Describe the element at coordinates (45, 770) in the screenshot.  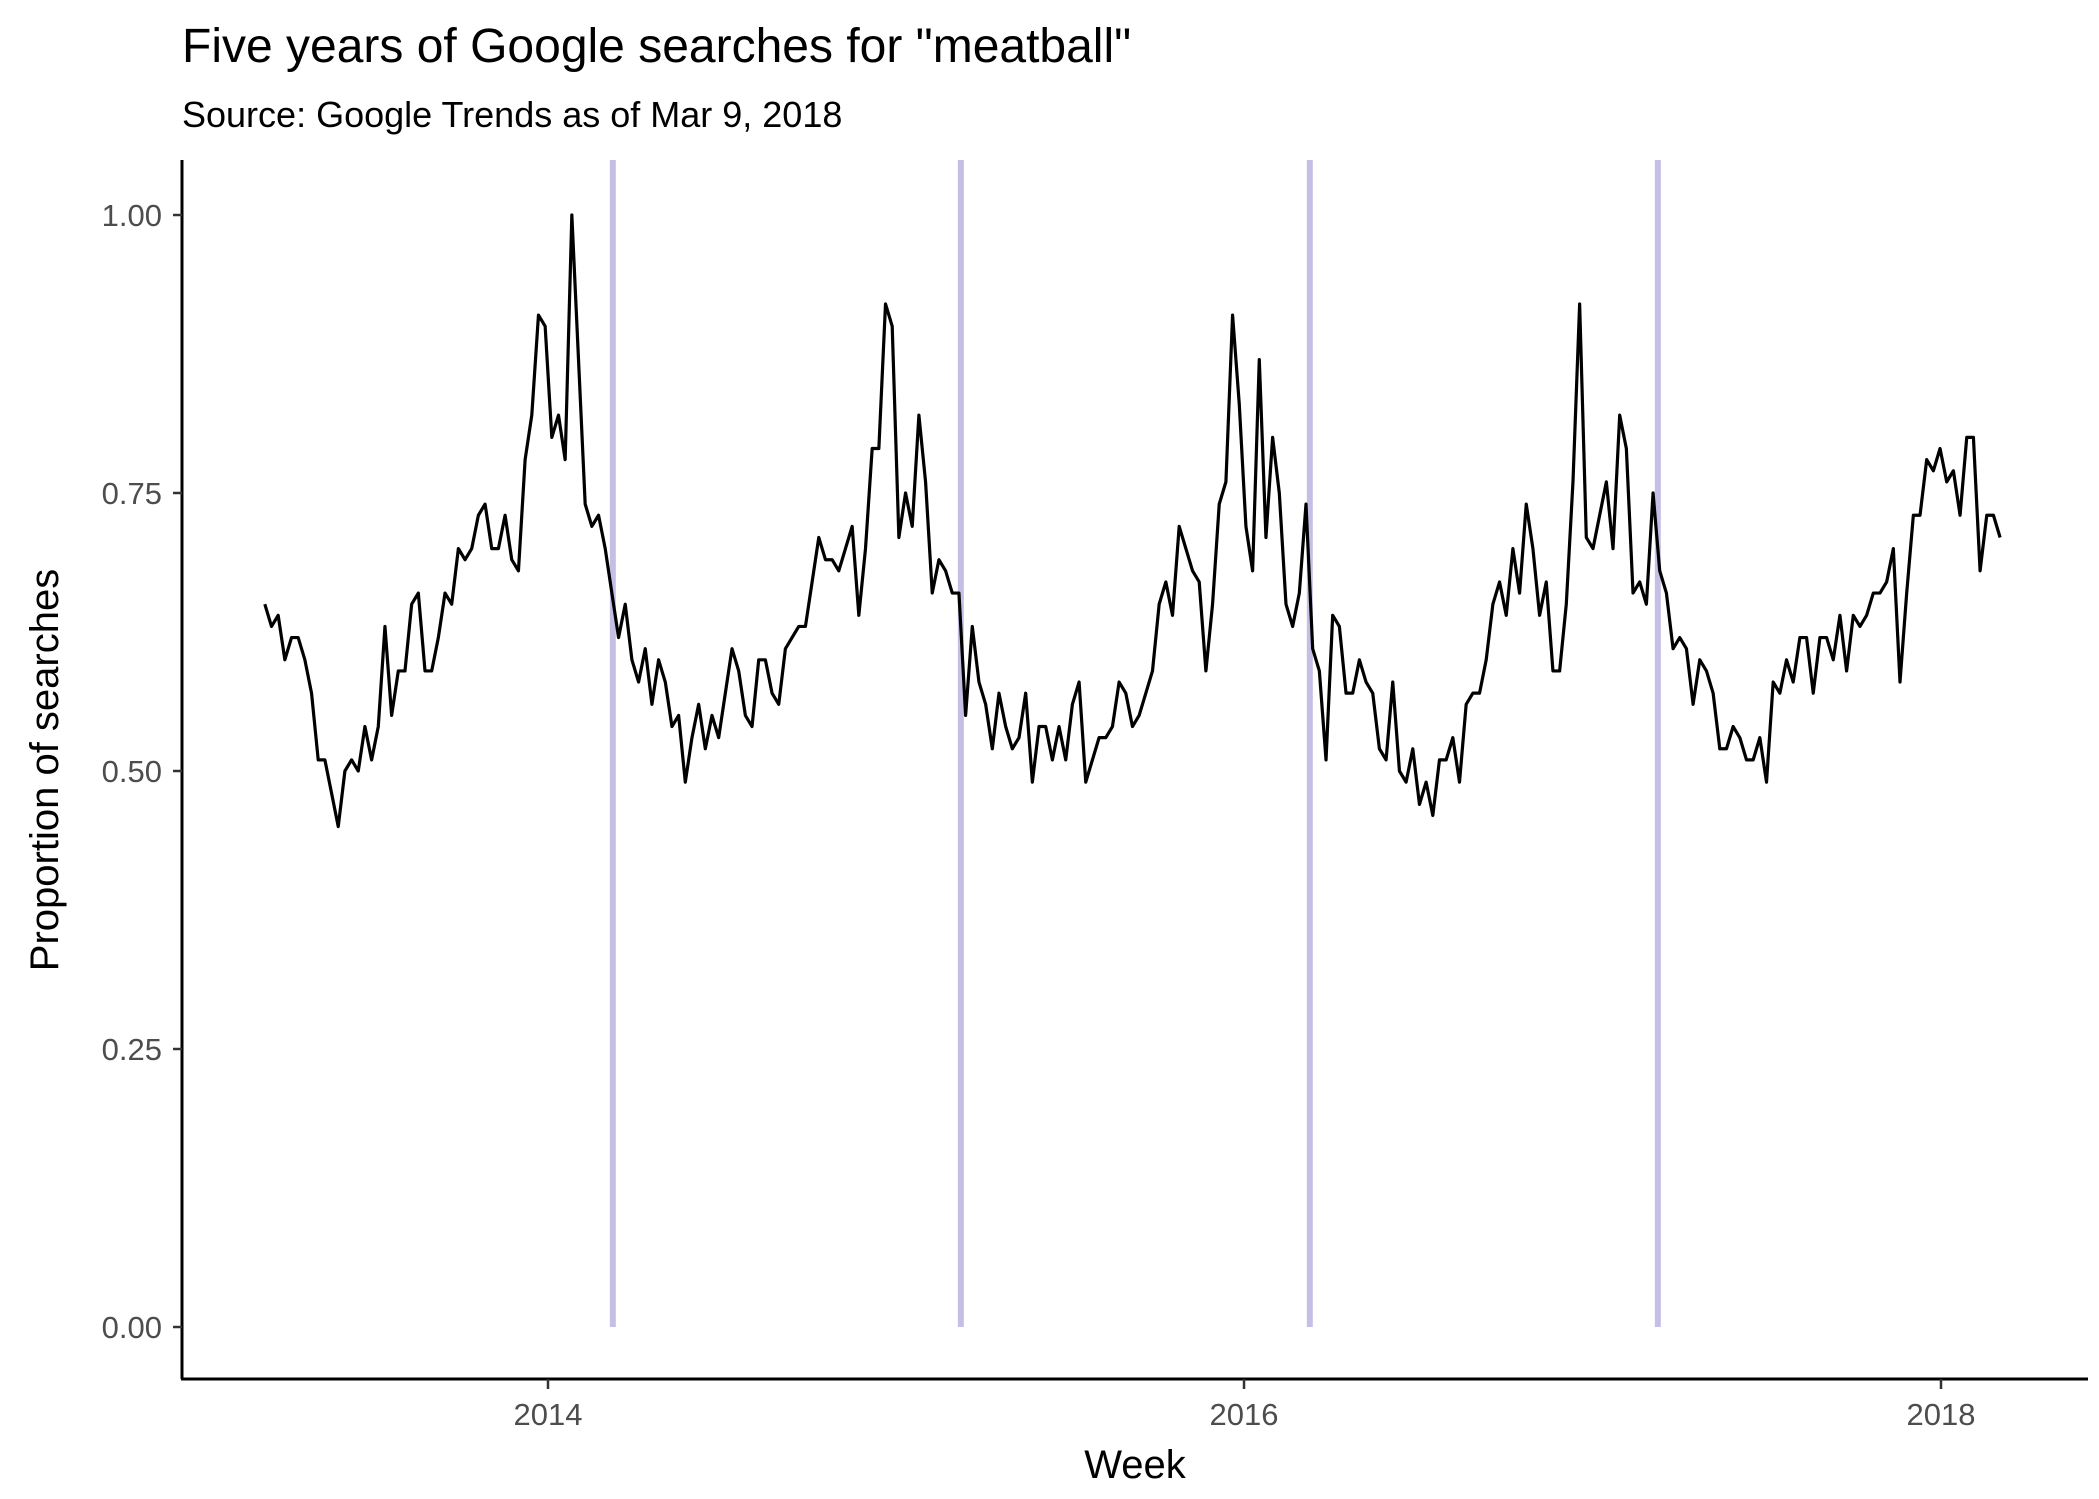
I see `y-axis-title: Proportion of searches` at that location.